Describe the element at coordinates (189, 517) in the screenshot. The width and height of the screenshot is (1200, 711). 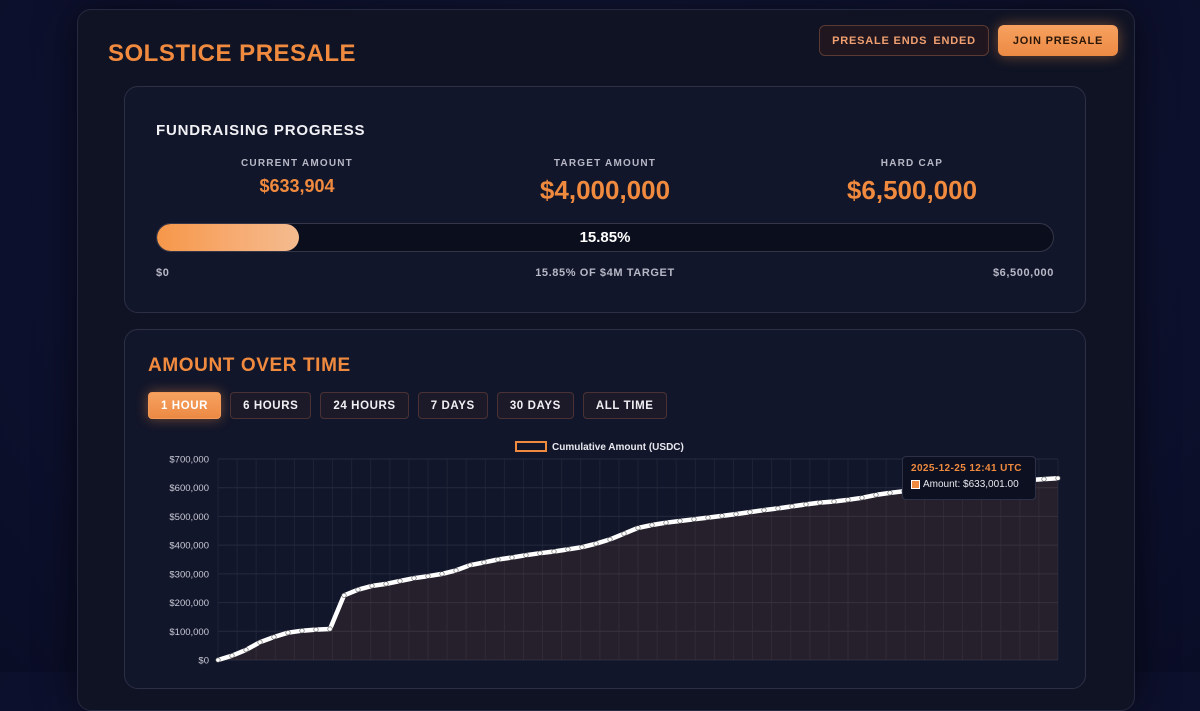
I see `y-tick-label: $500,000` at that location.